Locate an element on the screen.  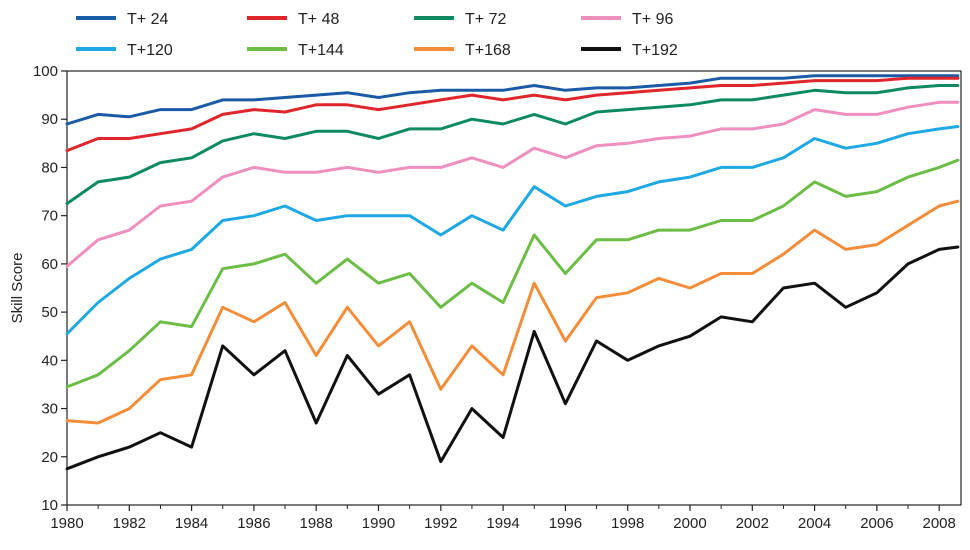
legend-label-5: T+120 is located at coordinates (150, 50).